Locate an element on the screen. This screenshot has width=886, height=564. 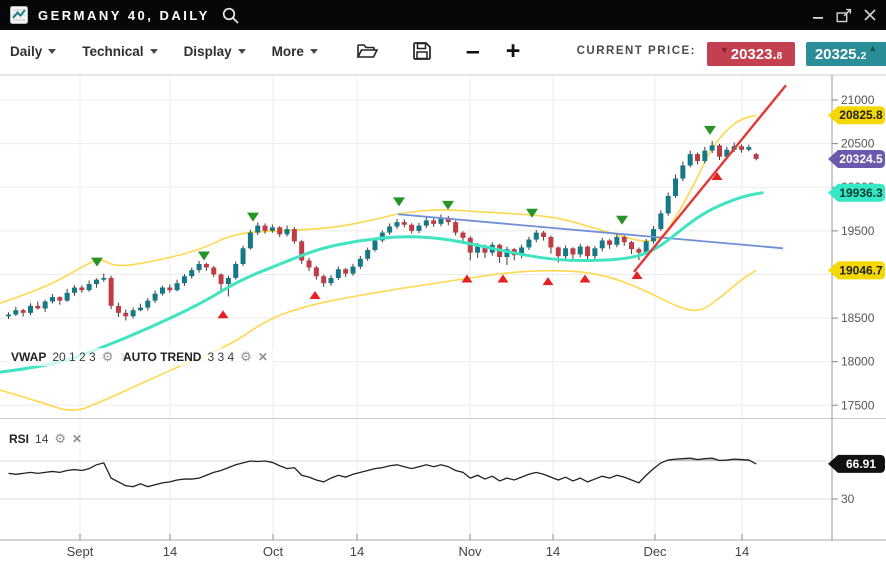
svg-text: 18000 is located at coordinates (858, 362).